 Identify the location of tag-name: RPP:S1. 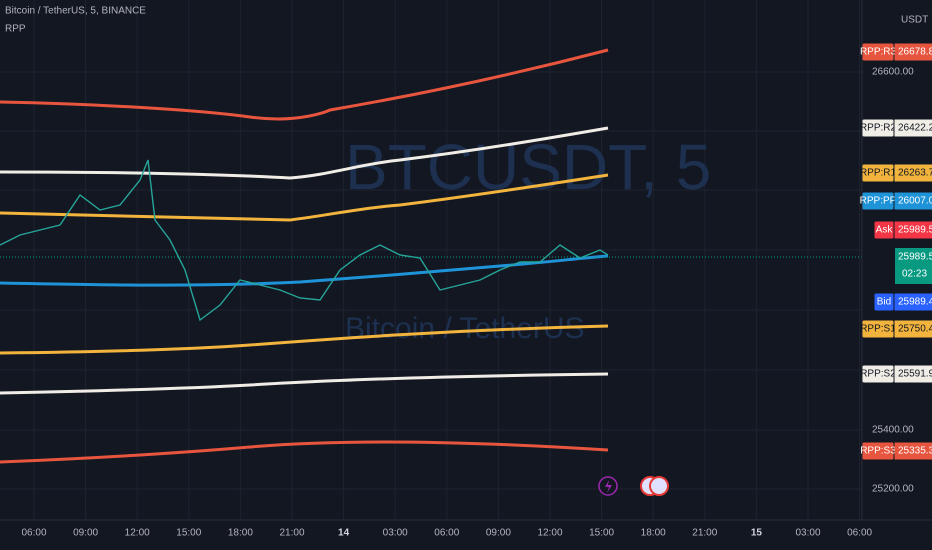
(878, 329).